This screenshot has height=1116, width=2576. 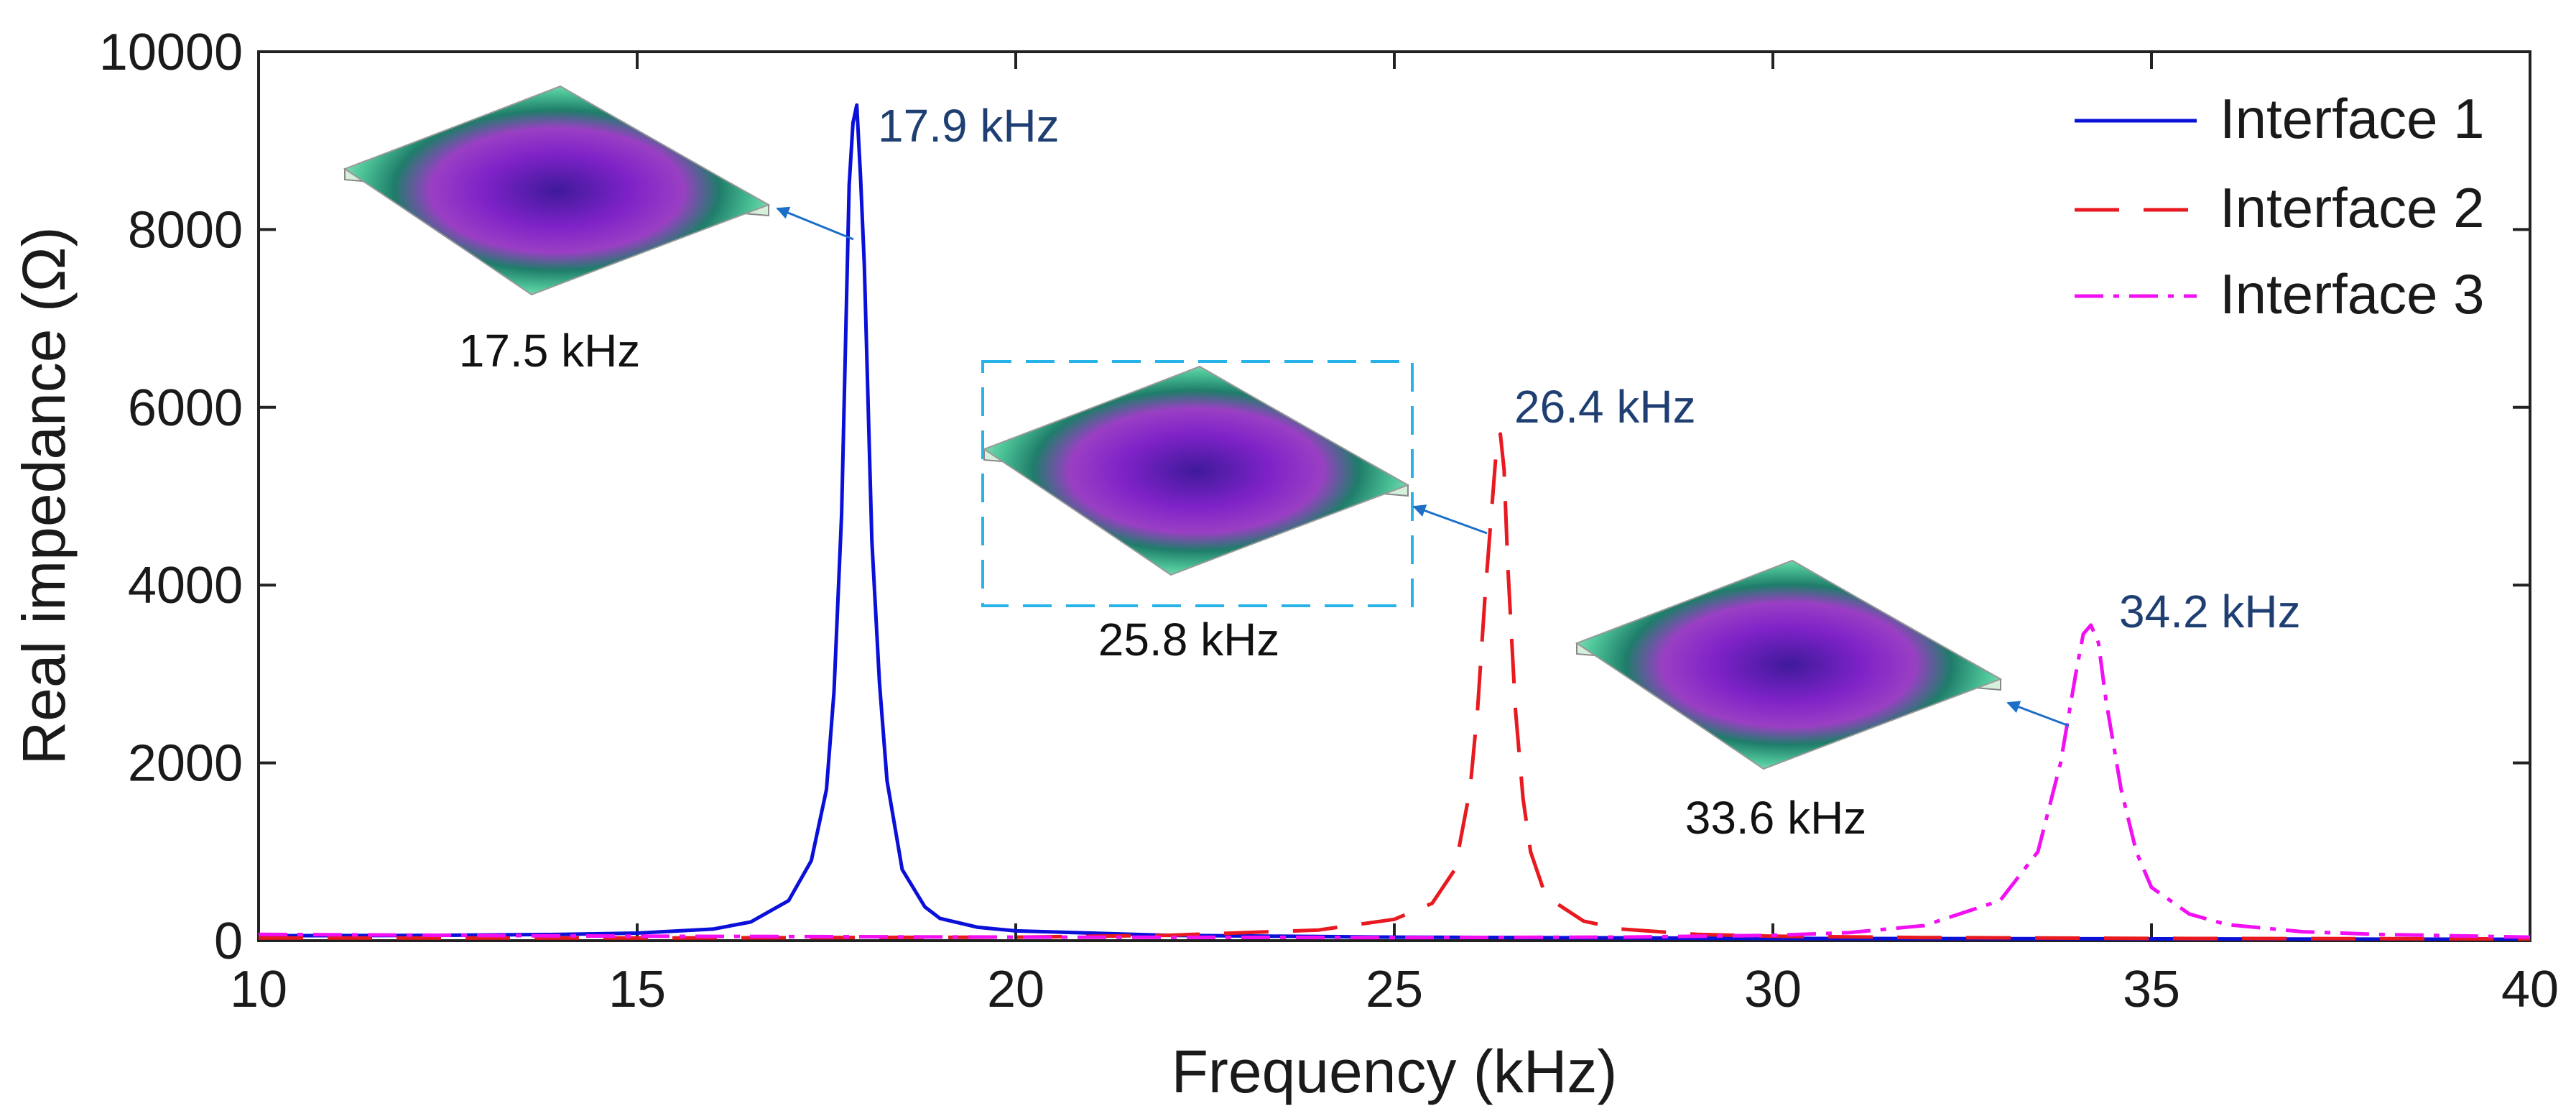 What do you see at coordinates (1395, 1071) in the screenshot?
I see `x-axis-title: Frequency (kHz)` at bounding box center [1395, 1071].